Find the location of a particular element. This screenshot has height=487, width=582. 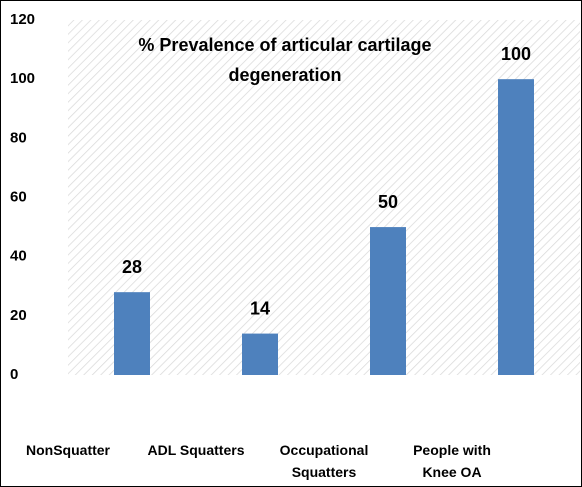

data-label: 28 is located at coordinates (132, 267).